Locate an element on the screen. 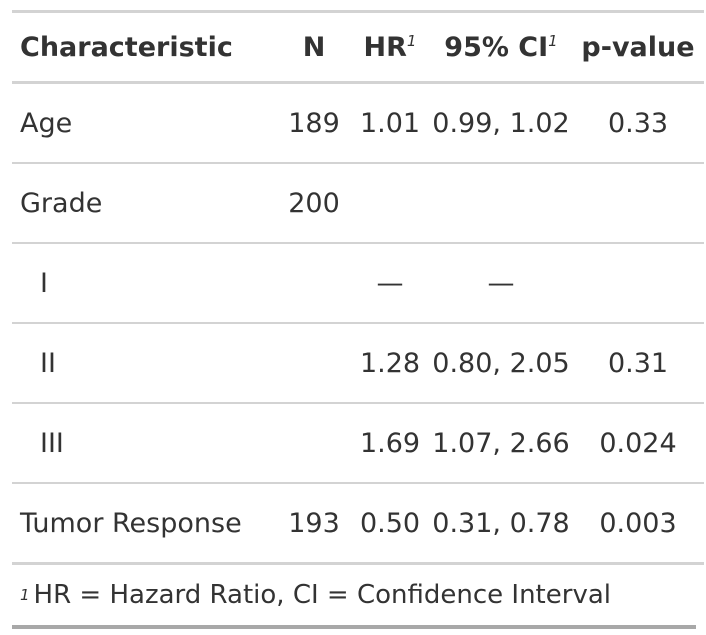 This screenshot has height=635, width=706. row-ci: 0.31, 0.78 is located at coordinates (501, 523).